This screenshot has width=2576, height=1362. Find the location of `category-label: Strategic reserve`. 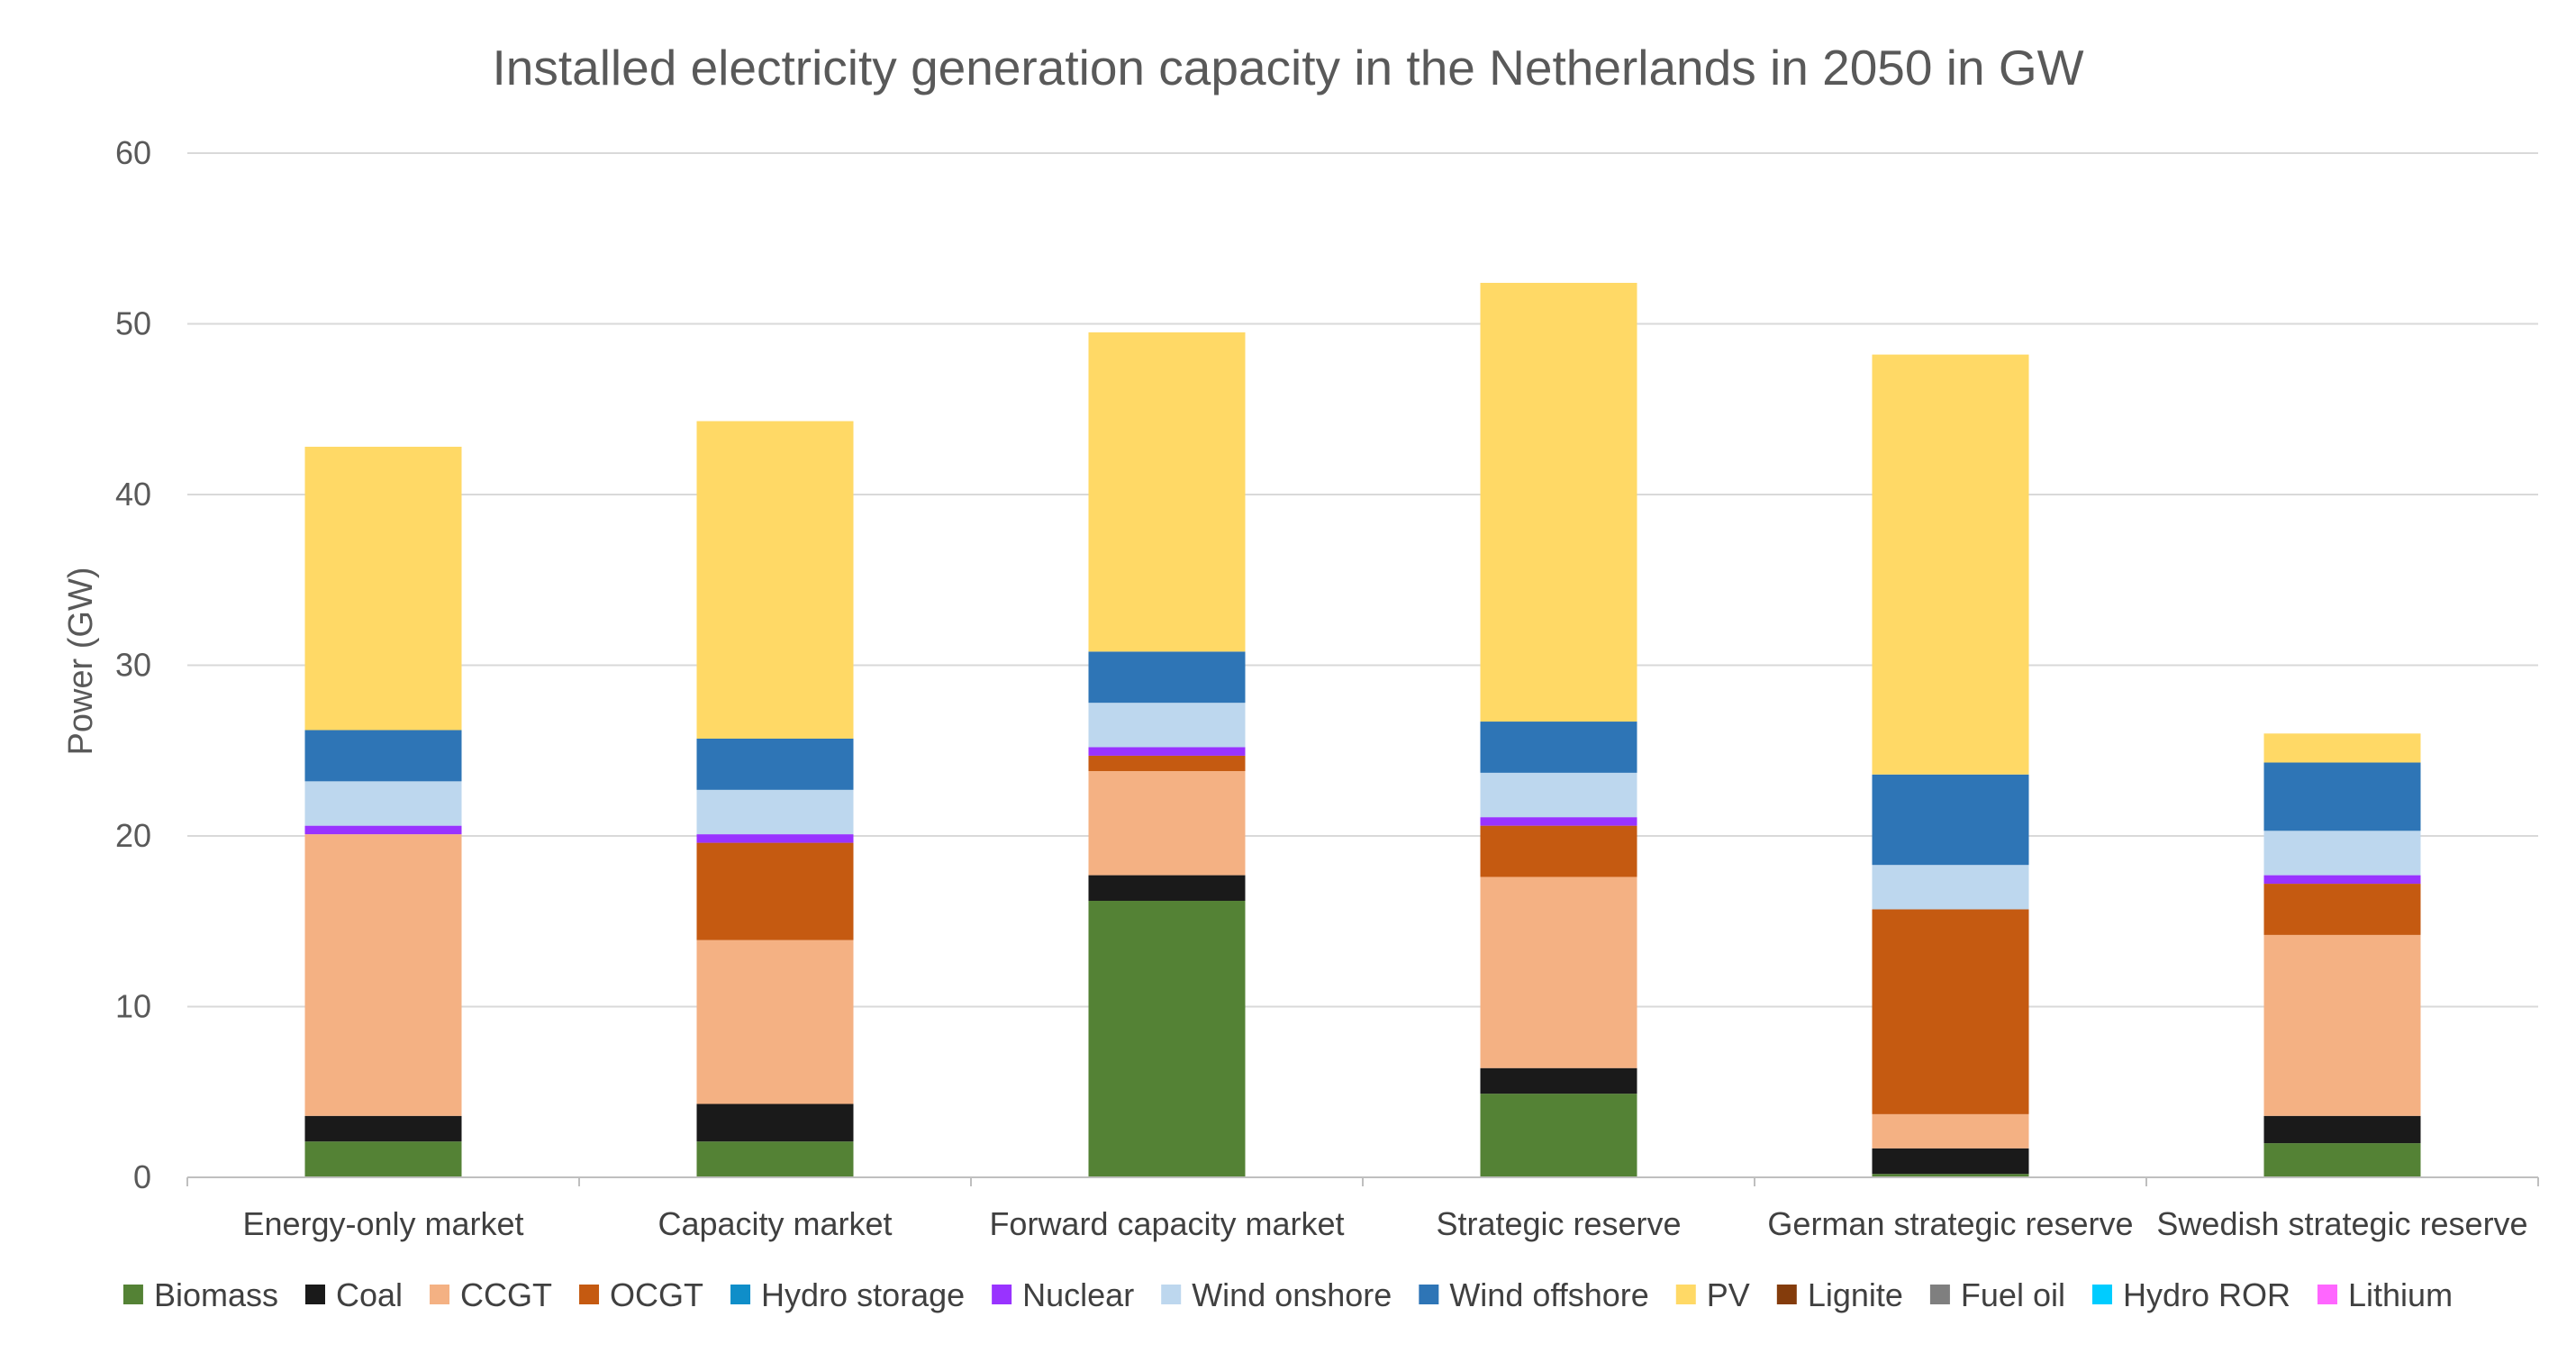

category-label: Strategic reserve is located at coordinates (1558, 1223).